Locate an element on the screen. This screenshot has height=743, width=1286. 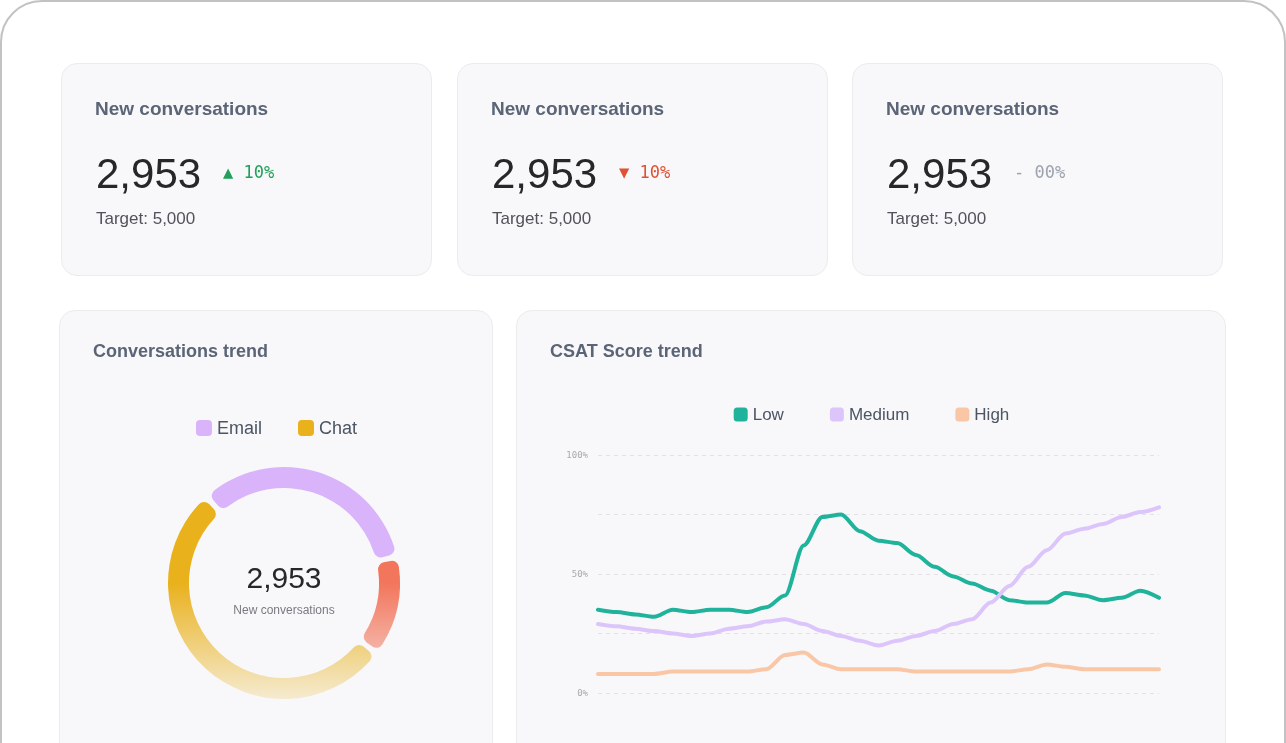
legend-label: High is located at coordinates (992, 414).